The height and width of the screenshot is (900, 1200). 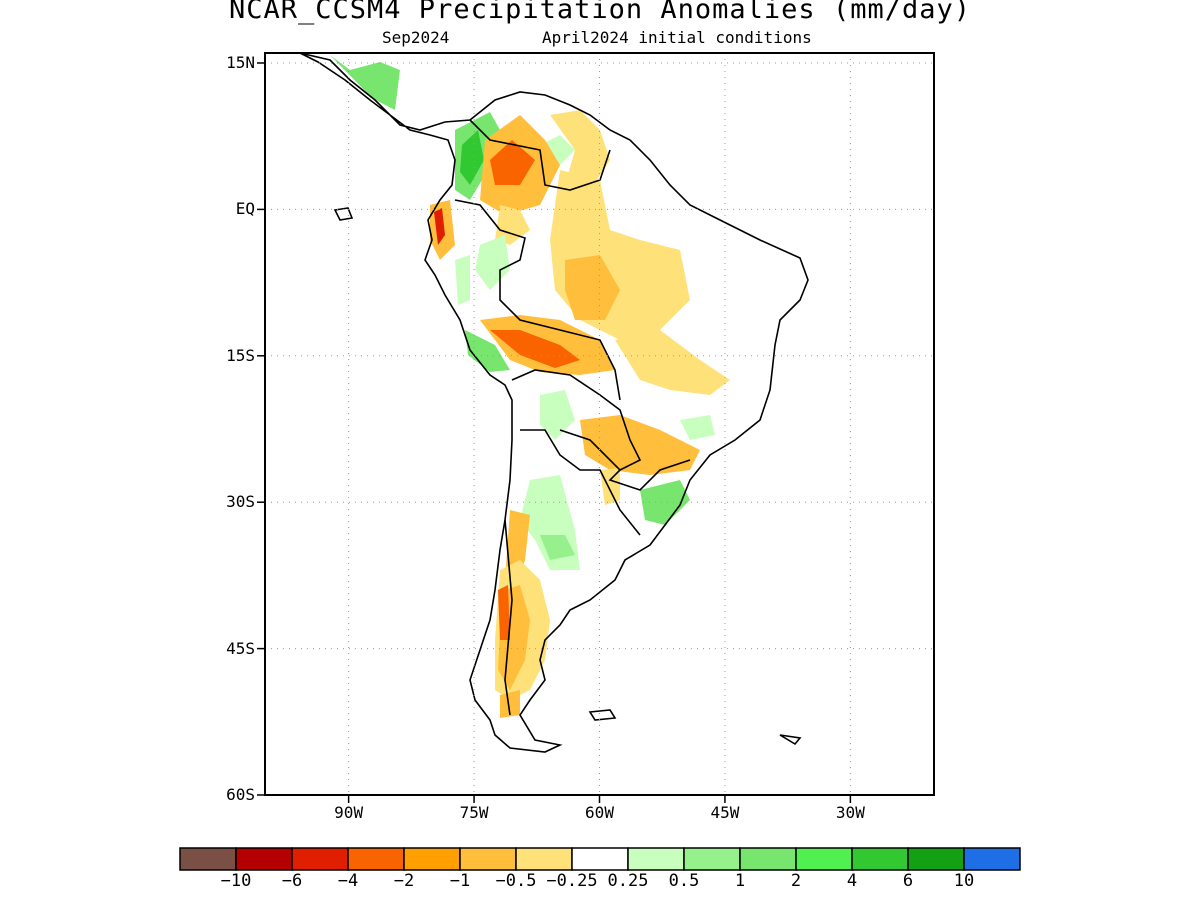 What do you see at coordinates (240, 648) in the screenshot?
I see `latitude-label: 45S` at bounding box center [240, 648].